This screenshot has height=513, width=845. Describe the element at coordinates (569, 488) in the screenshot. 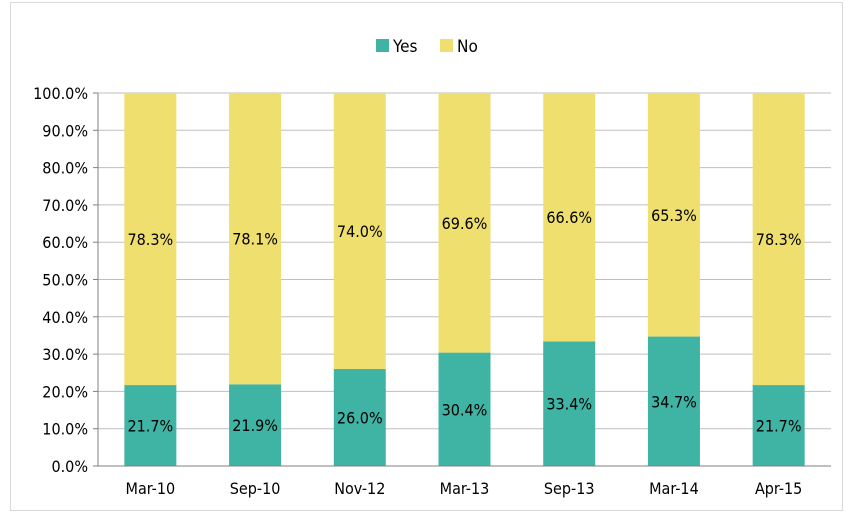

I see `x-tick-label: Sep-13` at that location.